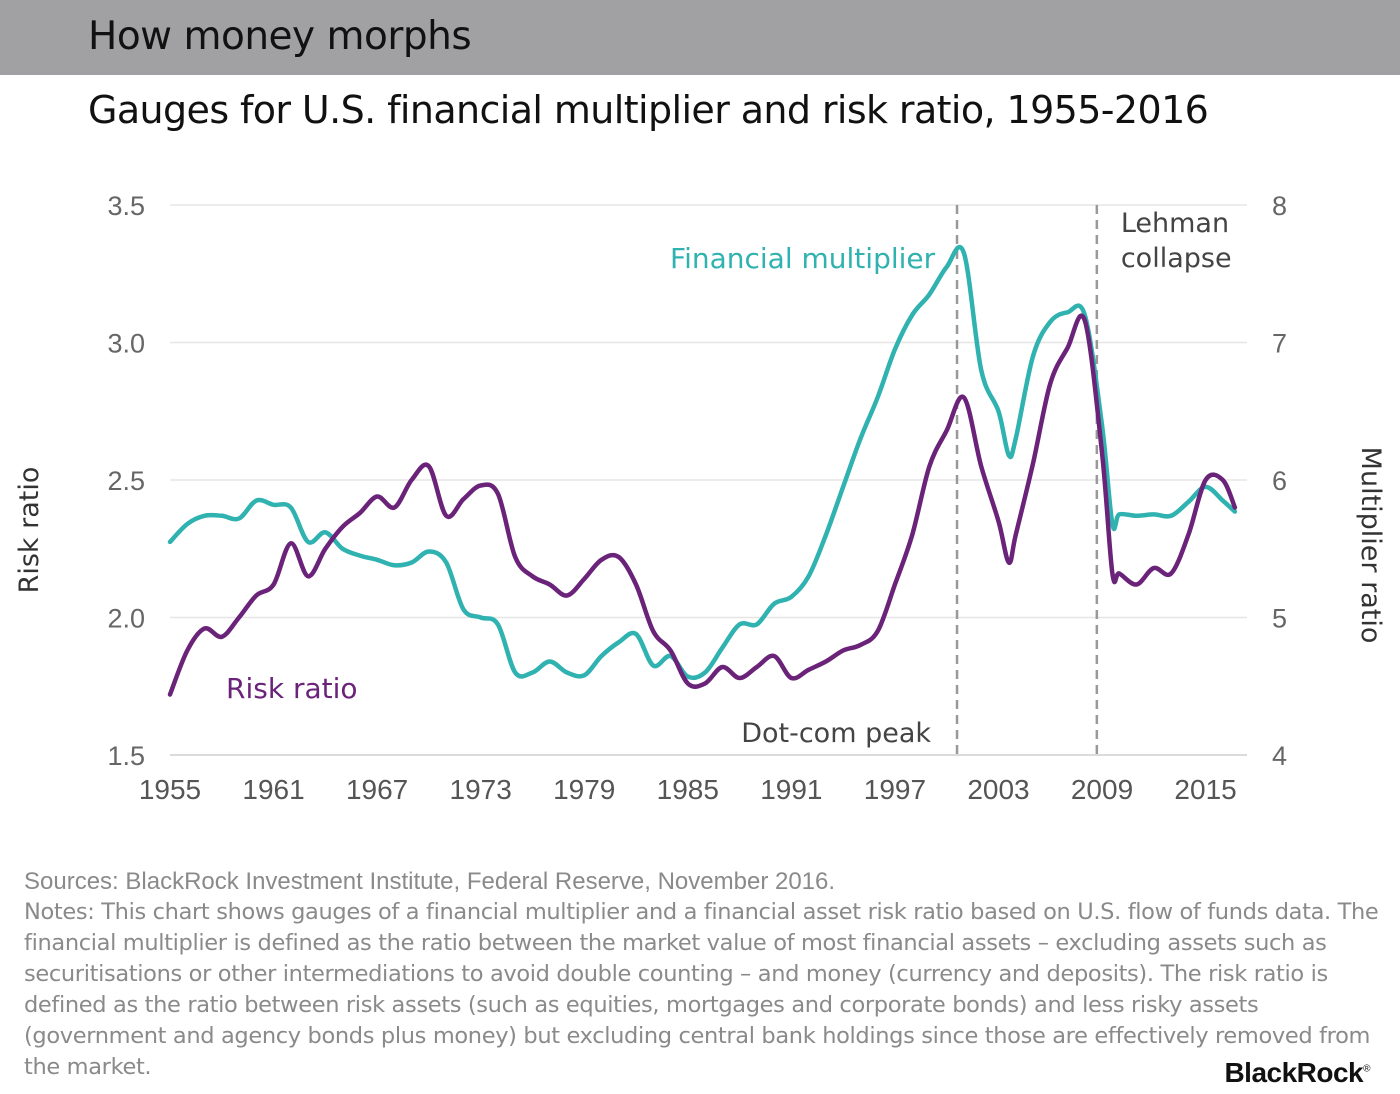  What do you see at coordinates (584, 789) in the screenshot?
I see `x-tick-label: 1979` at bounding box center [584, 789].